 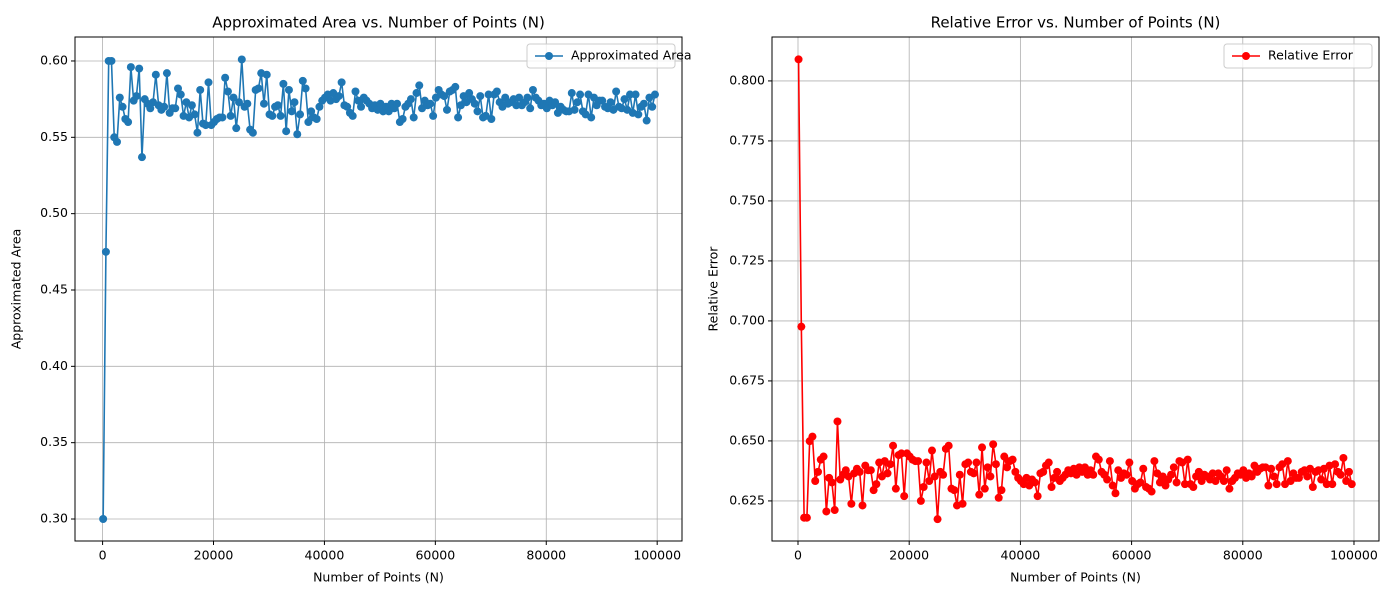 What do you see at coordinates (54, 212) in the screenshot?
I see `y-tick-label: 0.50` at bounding box center [54, 212].